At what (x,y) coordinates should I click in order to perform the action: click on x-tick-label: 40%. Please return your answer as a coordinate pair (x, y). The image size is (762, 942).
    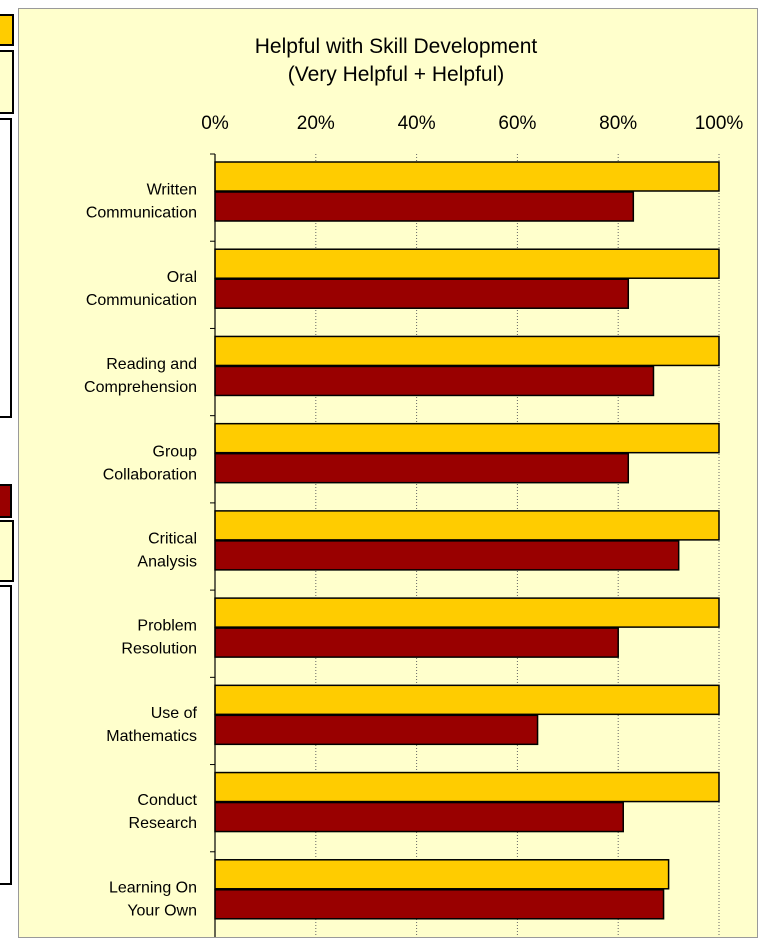
    Looking at the image, I should click on (417, 123).